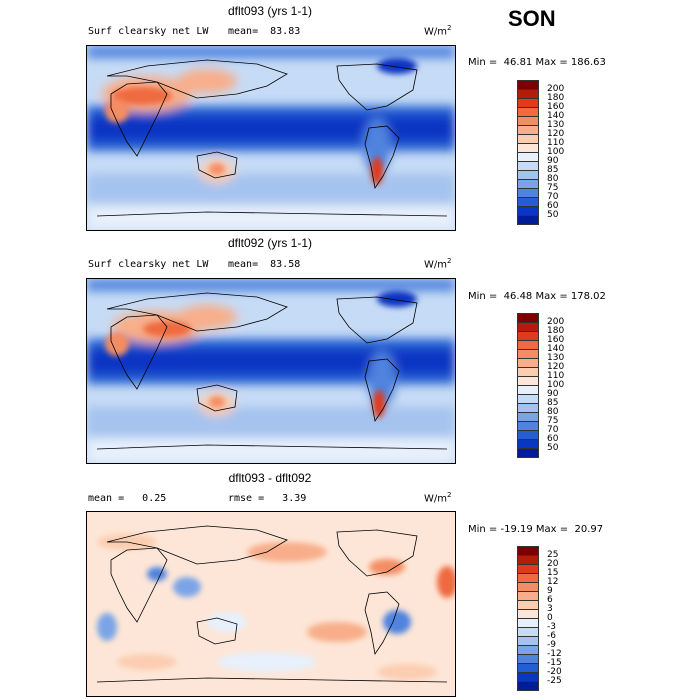 The image size is (700, 700). What do you see at coordinates (550, 618) in the screenshot?
I see `colorbar-bottom-label: 0` at bounding box center [550, 618].